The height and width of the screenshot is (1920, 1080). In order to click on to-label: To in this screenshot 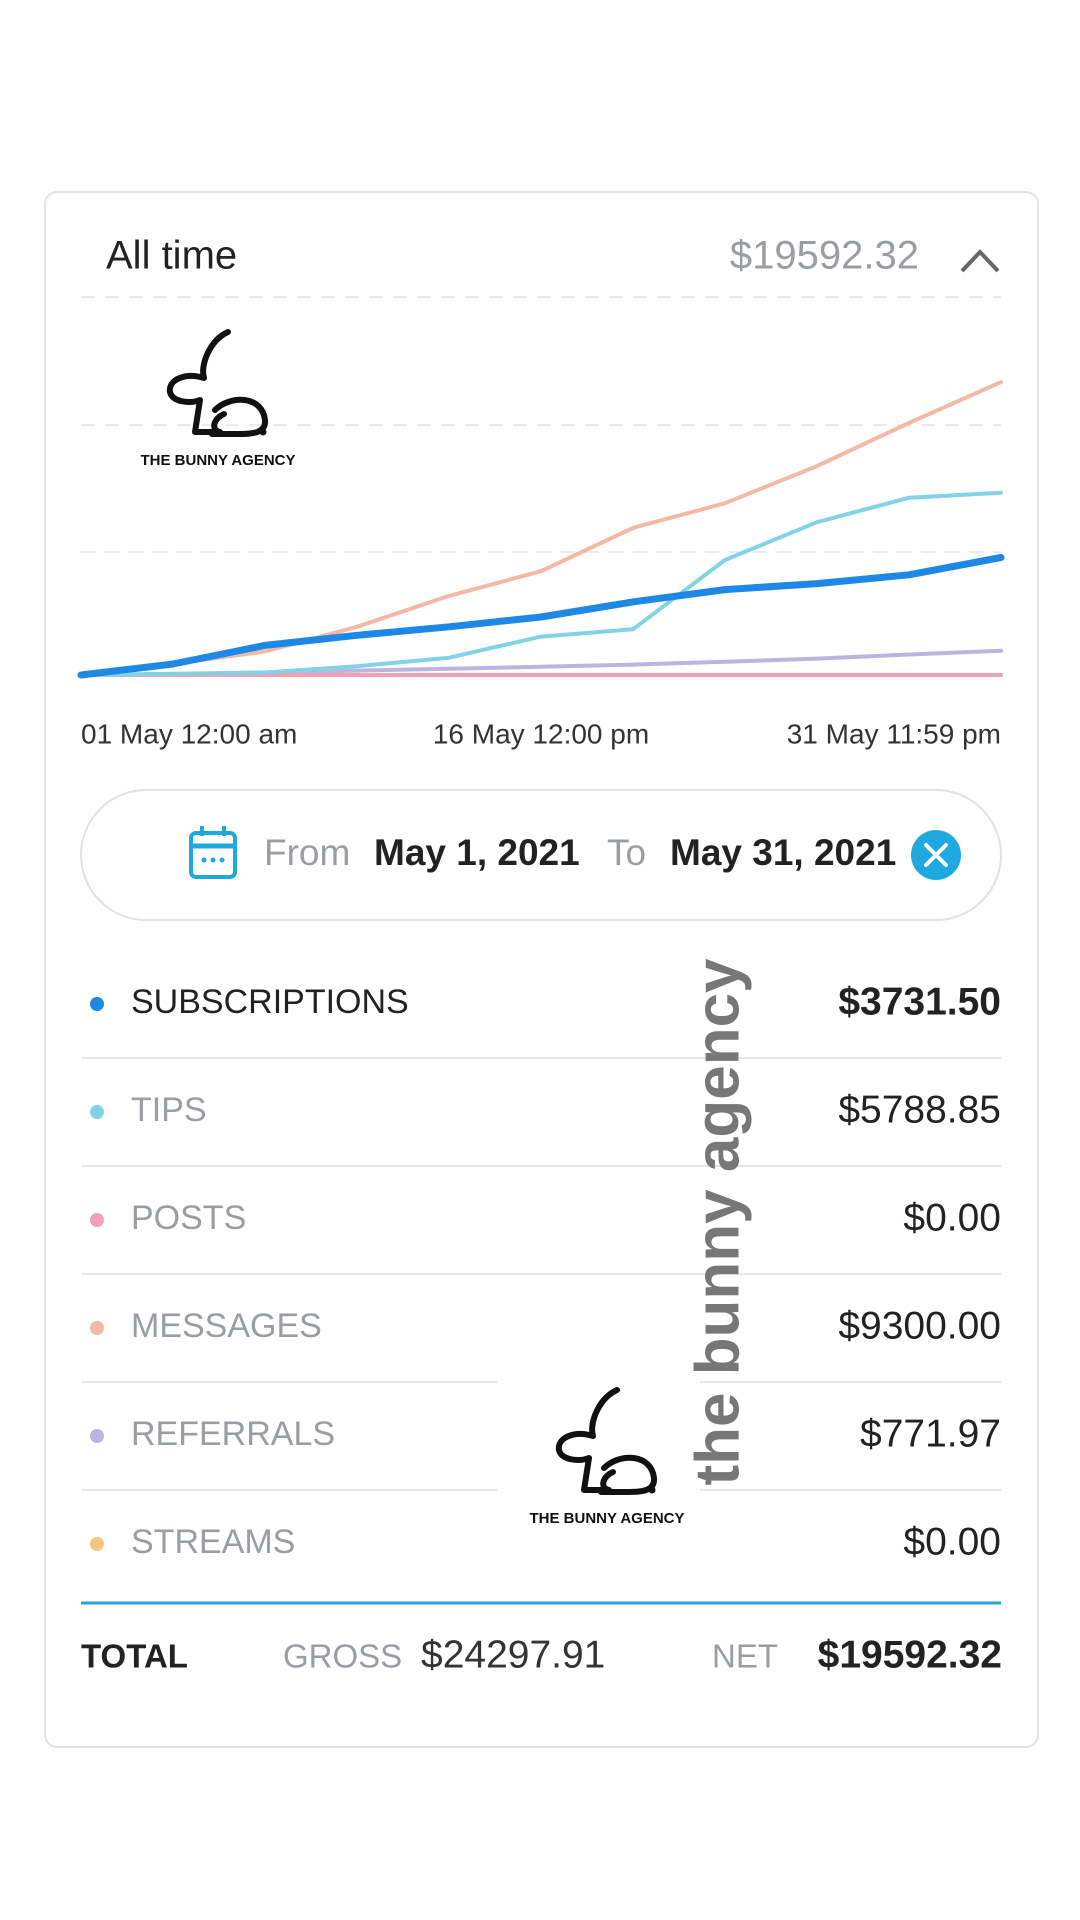, I will do `click(626, 852)`.